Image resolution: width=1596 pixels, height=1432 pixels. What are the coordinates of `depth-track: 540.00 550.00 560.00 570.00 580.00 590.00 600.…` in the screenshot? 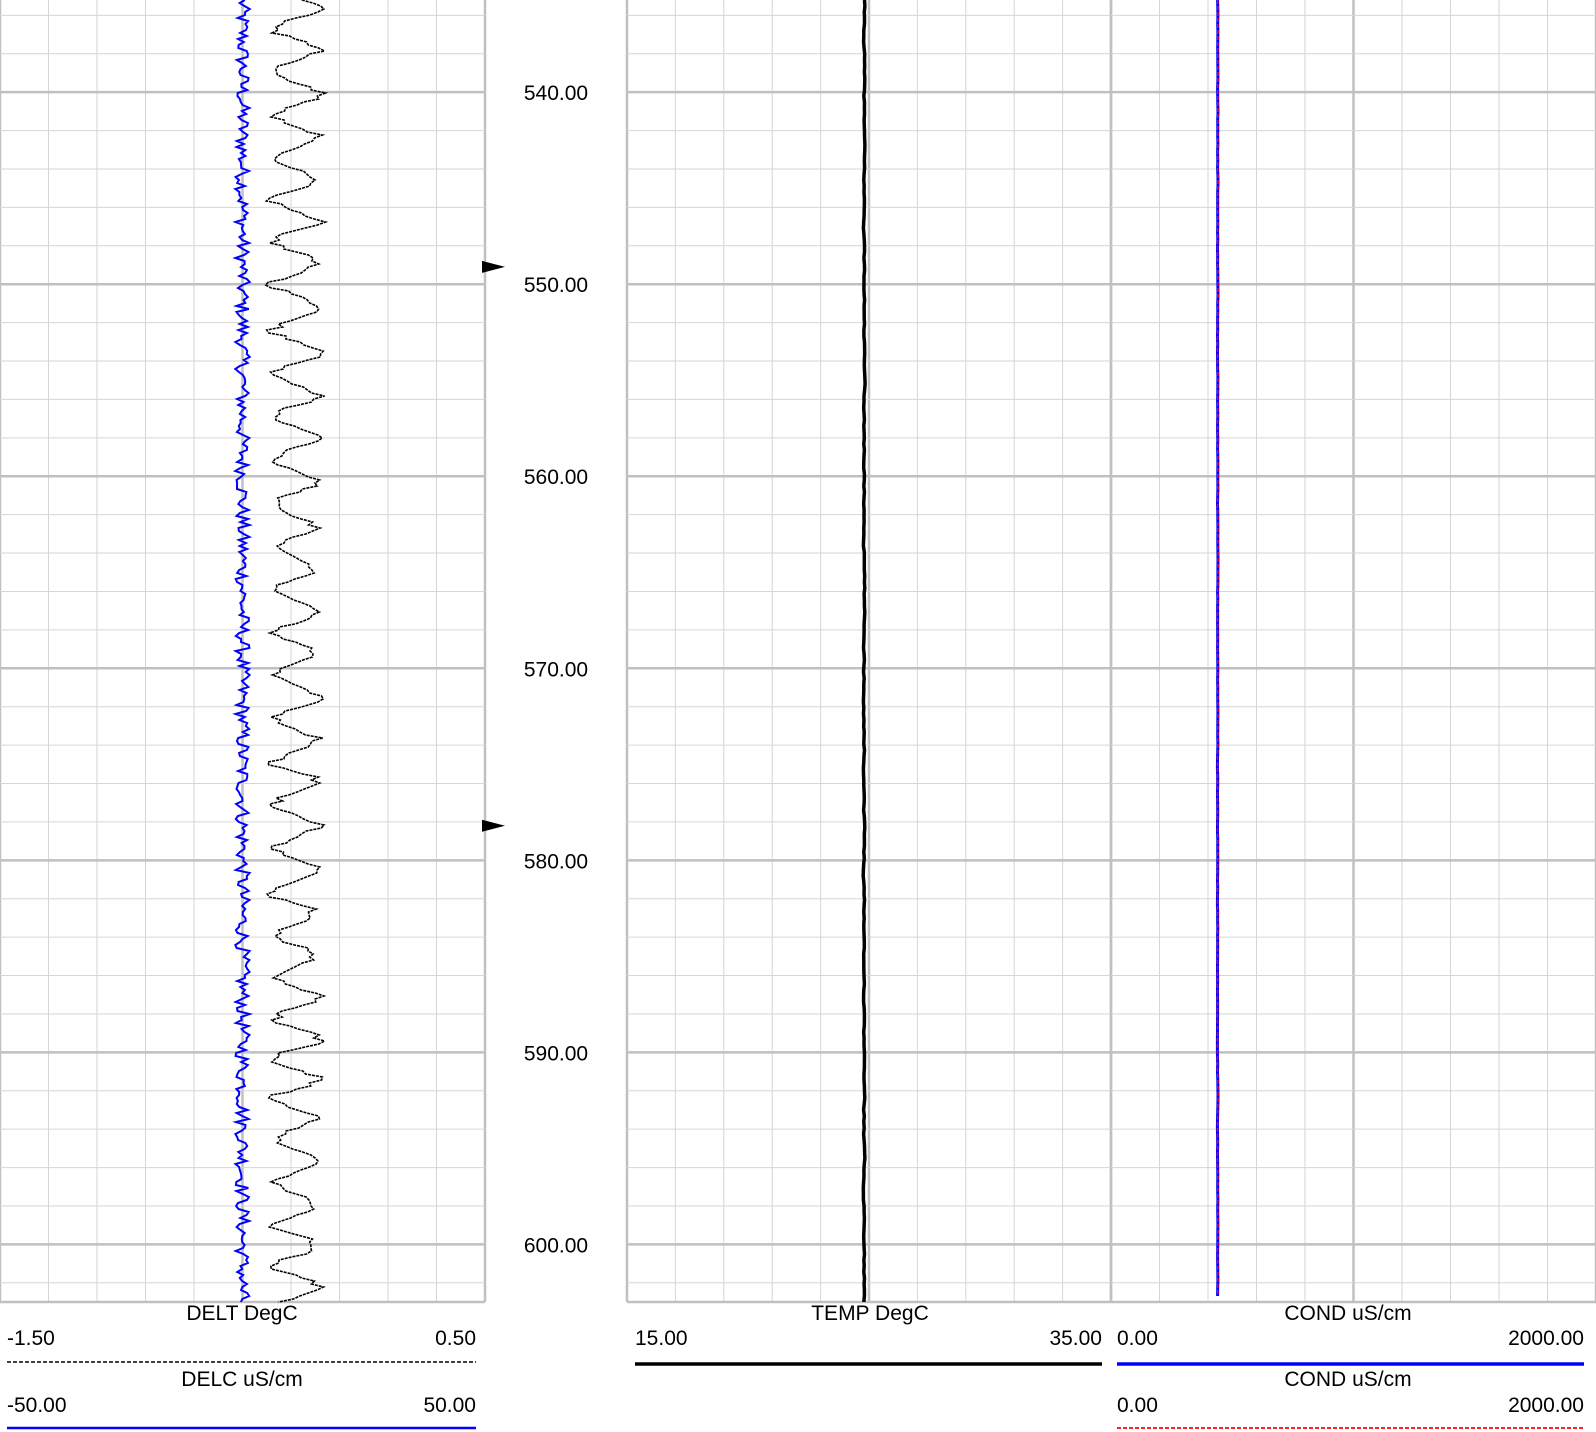 It's located at (556, 669).